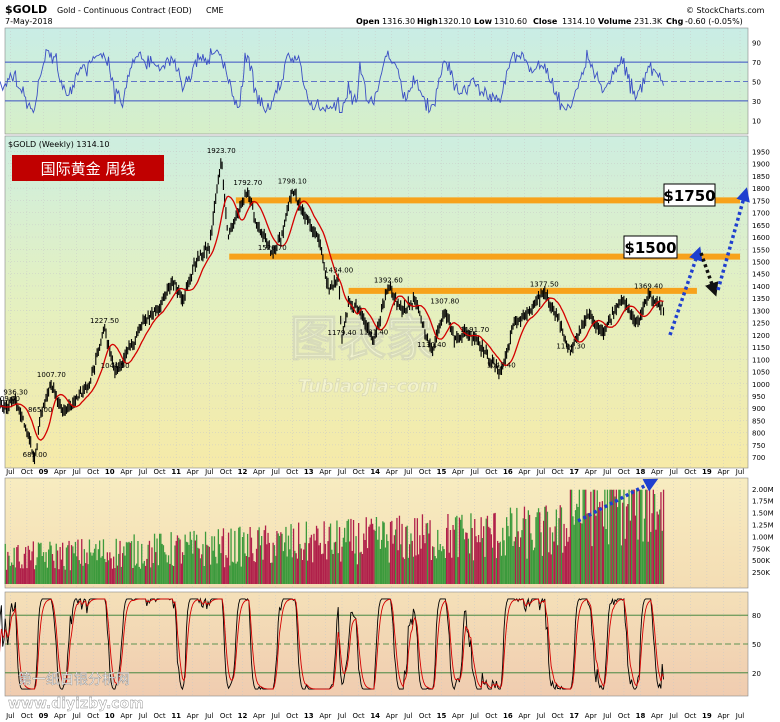 The height and width of the screenshot is (722, 780). What do you see at coordinates (10, 399) in the screenshot?
I see `price-annotation: 909.60` at bounding box center [10, 399].